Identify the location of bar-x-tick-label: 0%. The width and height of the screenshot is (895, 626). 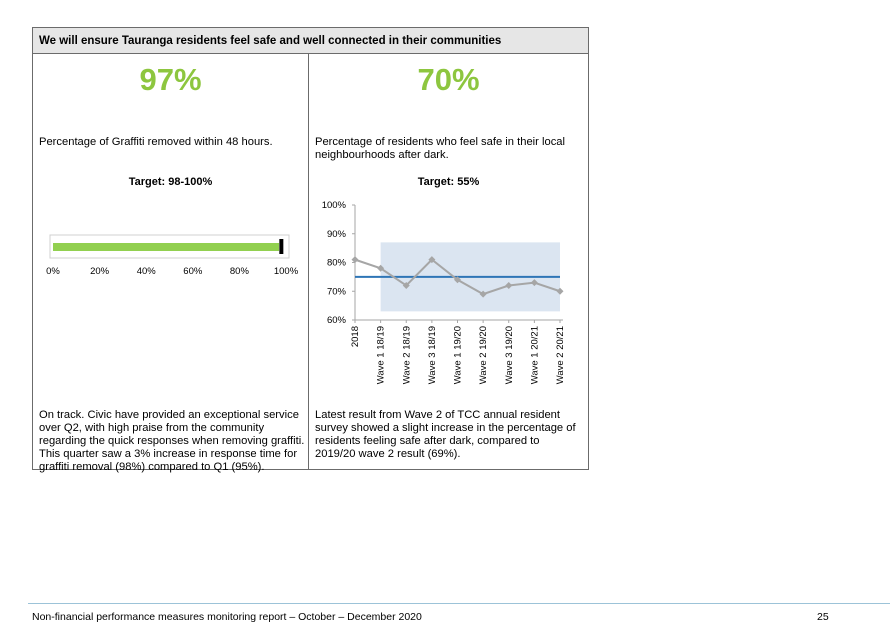
(53, 271).